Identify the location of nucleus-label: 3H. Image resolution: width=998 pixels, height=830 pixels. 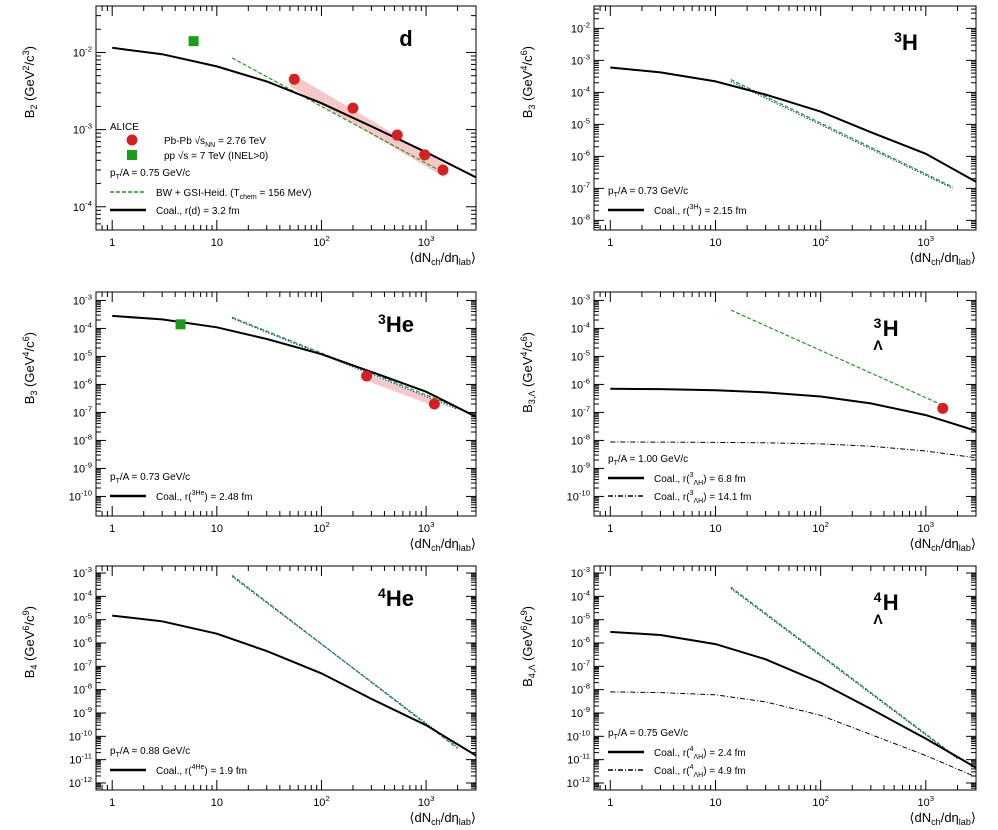
(906, 42).